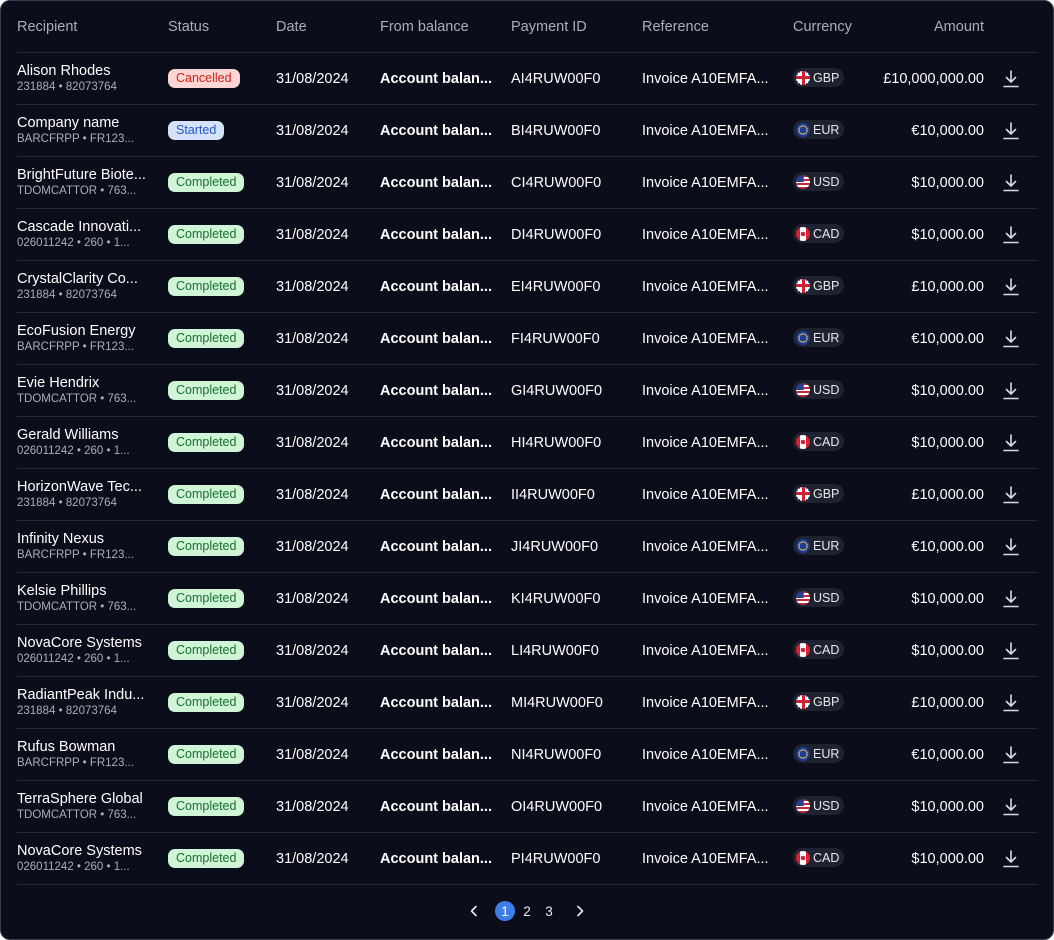 The image size is (1054, 940). Describe the element at coordinates (92, 27) in the screenshot. I see `column-header-recipient: Recipient` at that location.